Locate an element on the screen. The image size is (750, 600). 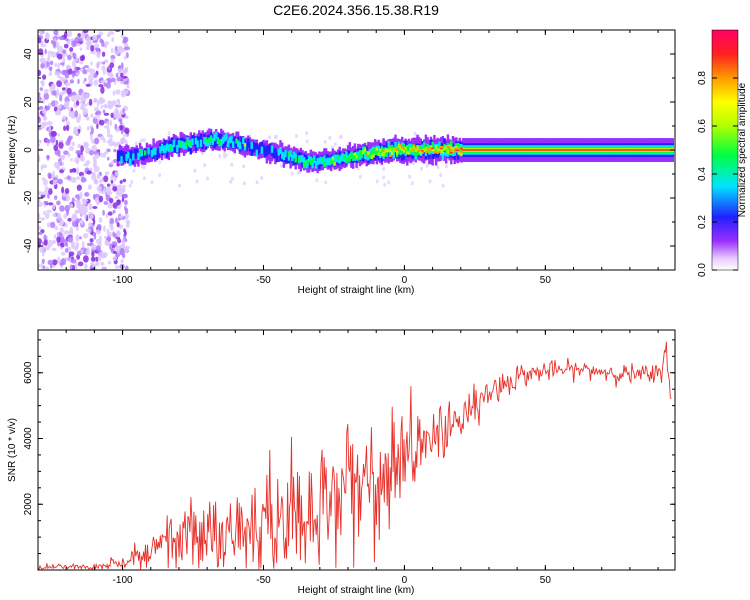
colorbar-gradient is located at coordinates (725, 150).